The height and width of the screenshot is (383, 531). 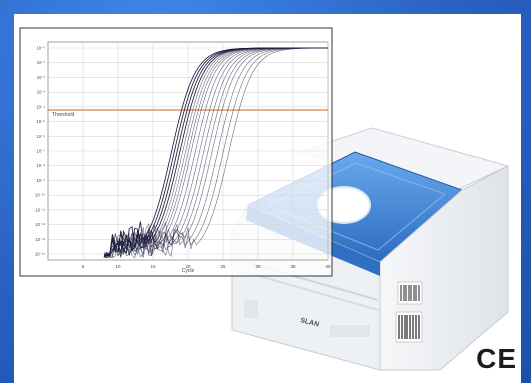 What do you see at coordinates (496, 358) in the screenshot?
I see `ce-mark: CE` at bounding box center [496, 358].